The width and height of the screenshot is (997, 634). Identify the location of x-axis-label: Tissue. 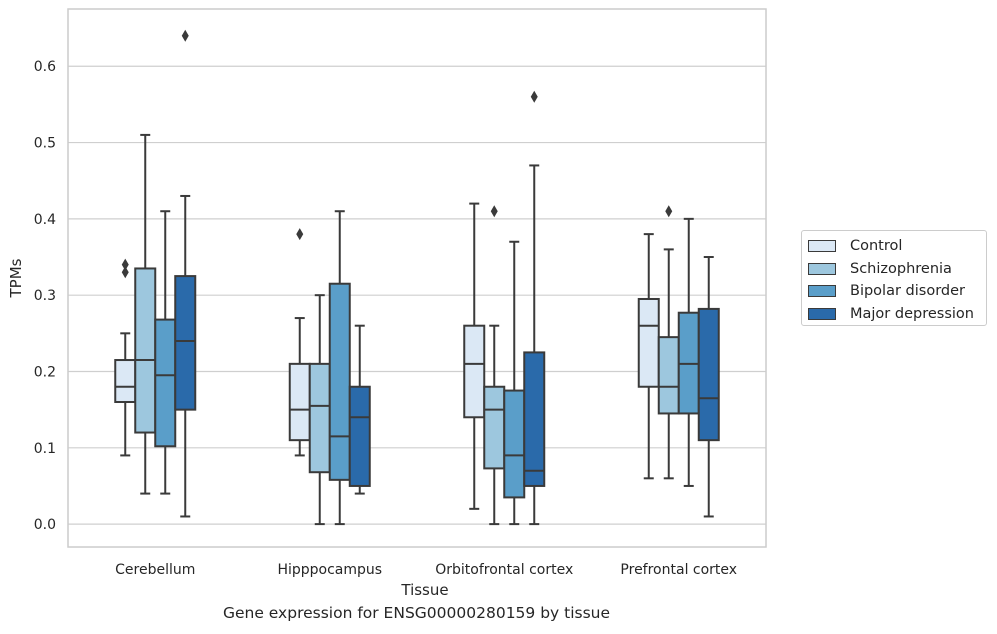
(424, 590).